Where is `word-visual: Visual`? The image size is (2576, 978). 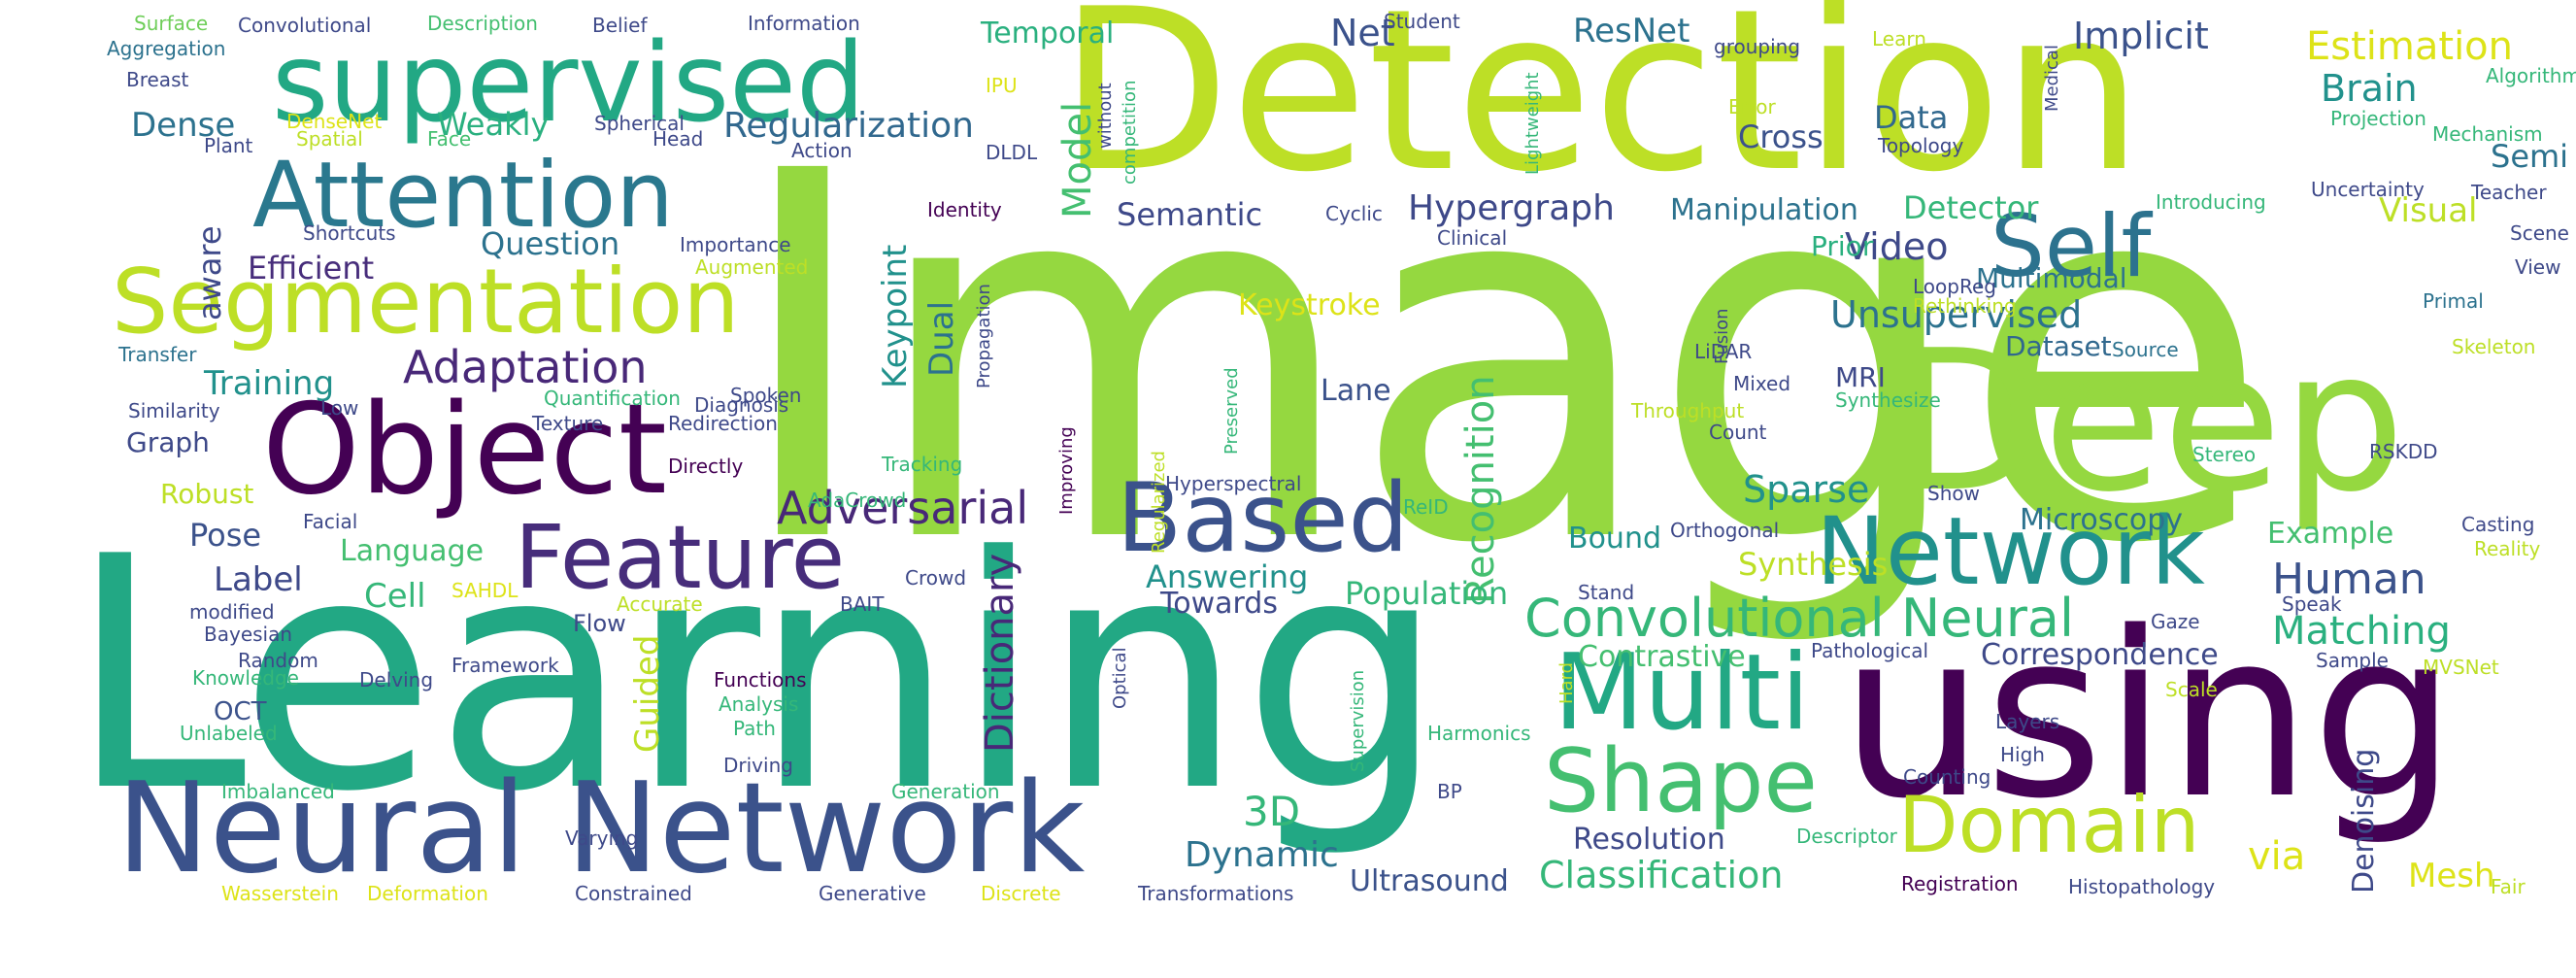 word-visual: Visual is located at coordinates (2429, 210).